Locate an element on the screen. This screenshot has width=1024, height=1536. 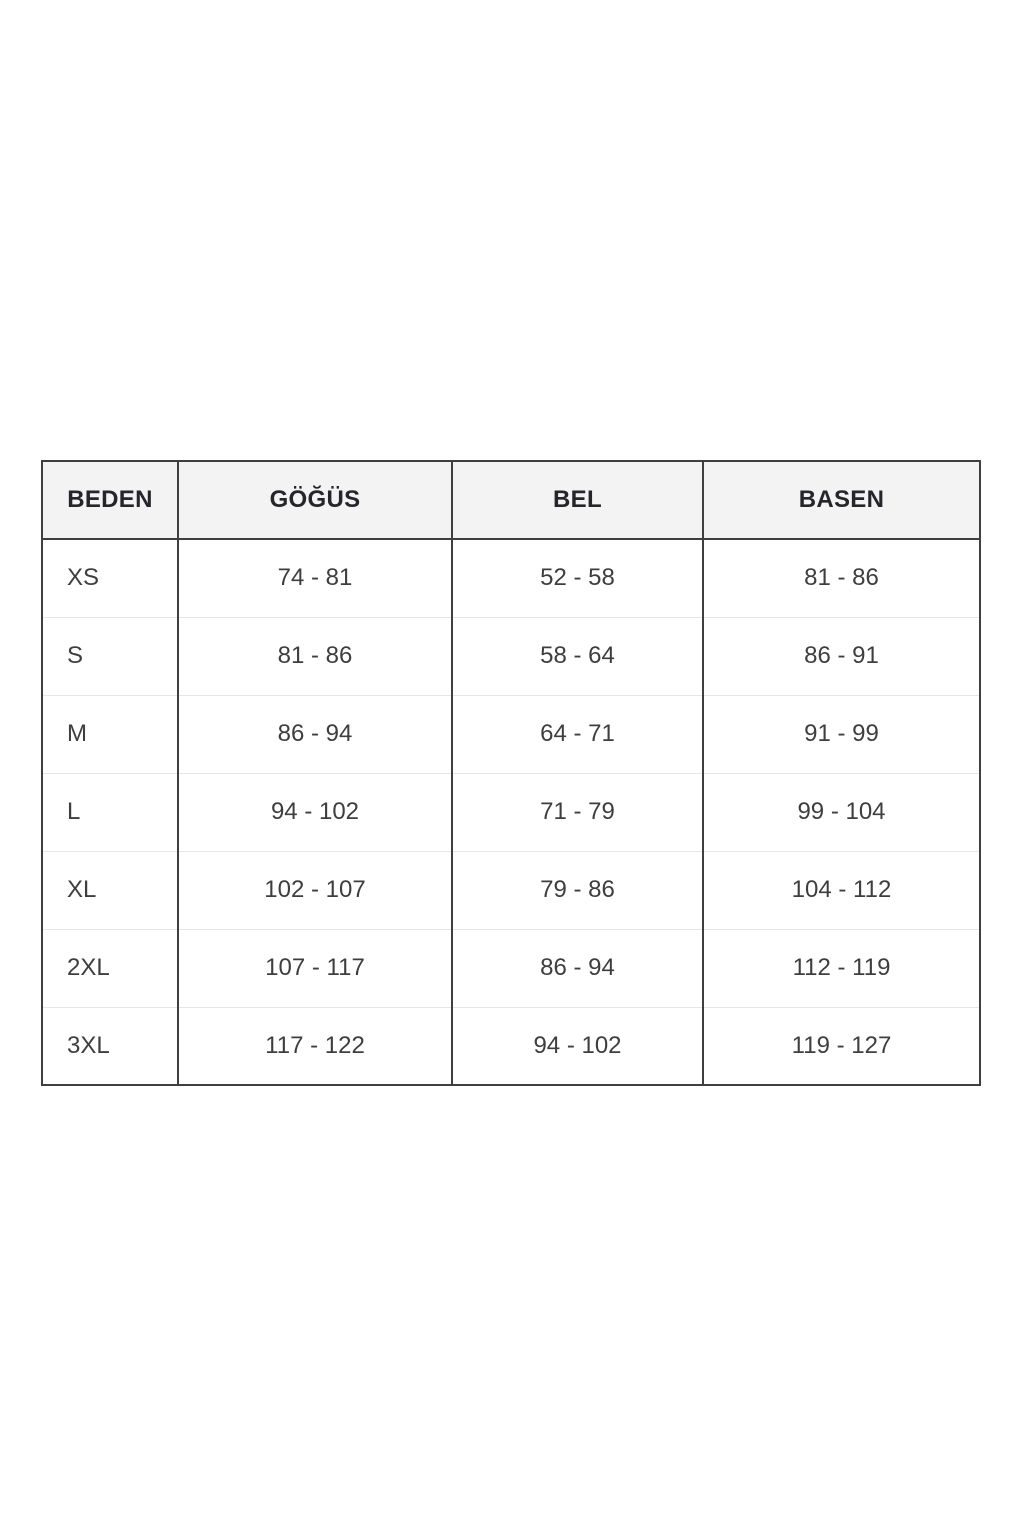
chest-range-cell: 94 - 102 is located at coordinates (315, 812).